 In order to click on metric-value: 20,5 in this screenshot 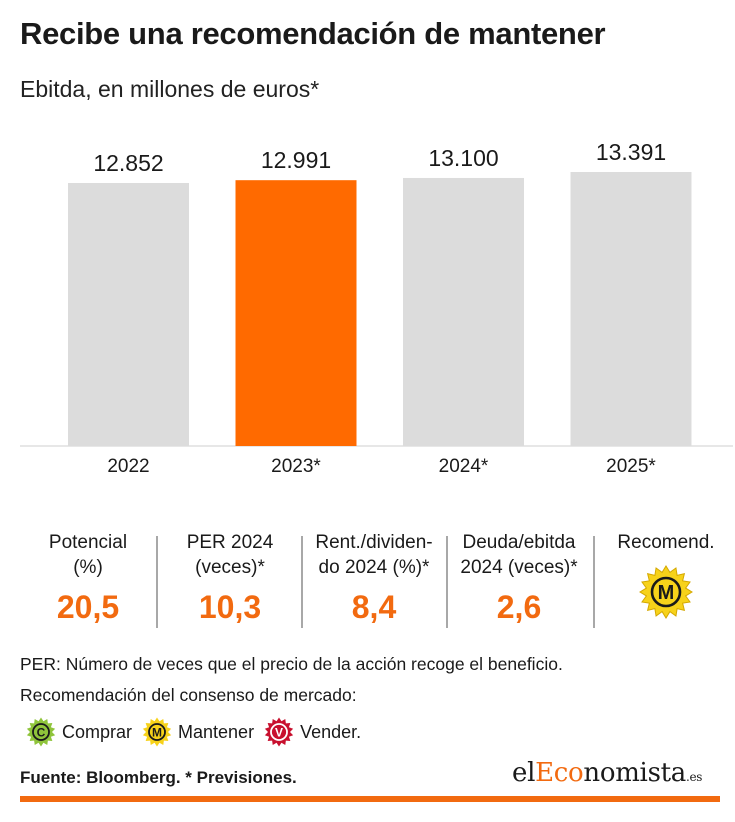, I will do `click(88, 607)`.